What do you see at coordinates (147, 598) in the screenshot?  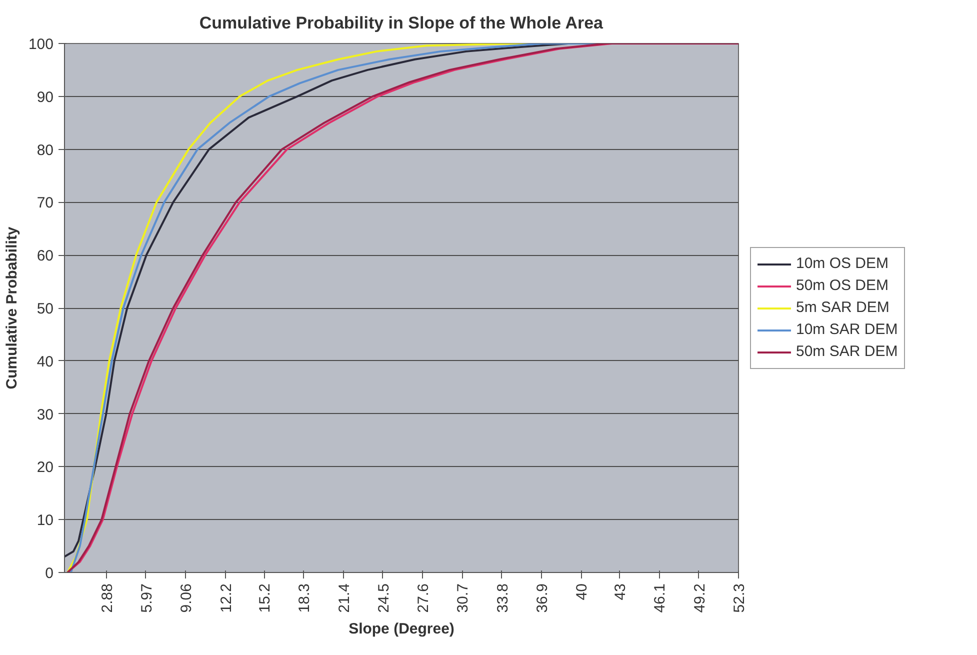 I see `x-tick-label: 5.97` at bounding box center [147, 598].